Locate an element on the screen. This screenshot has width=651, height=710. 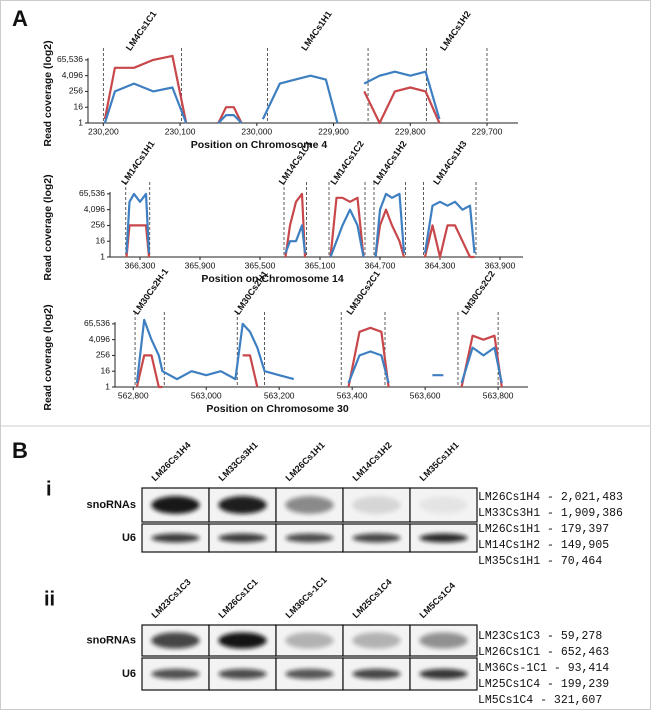
read-count: LM26Cs1H1 - 179,397 is located at coordinates (543, 529).